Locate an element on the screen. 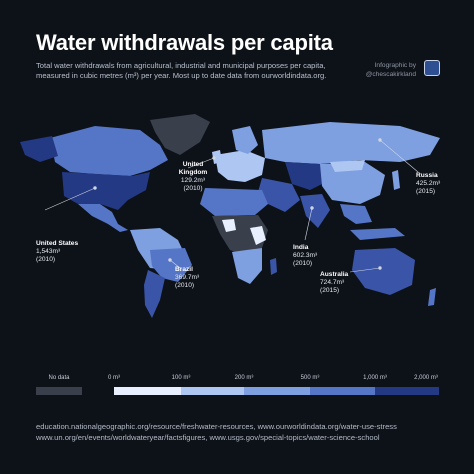 This screenshot has width=474, height=474. annotation-value: 425.2m³ is located at coordinates (428, 183).